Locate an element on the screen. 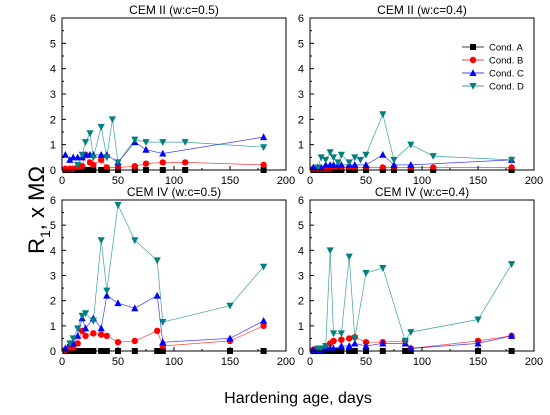 This screenshot has width=550, height=415. panel-title: CEM II (w:c=0.5) is located at coordinates (174, 10).